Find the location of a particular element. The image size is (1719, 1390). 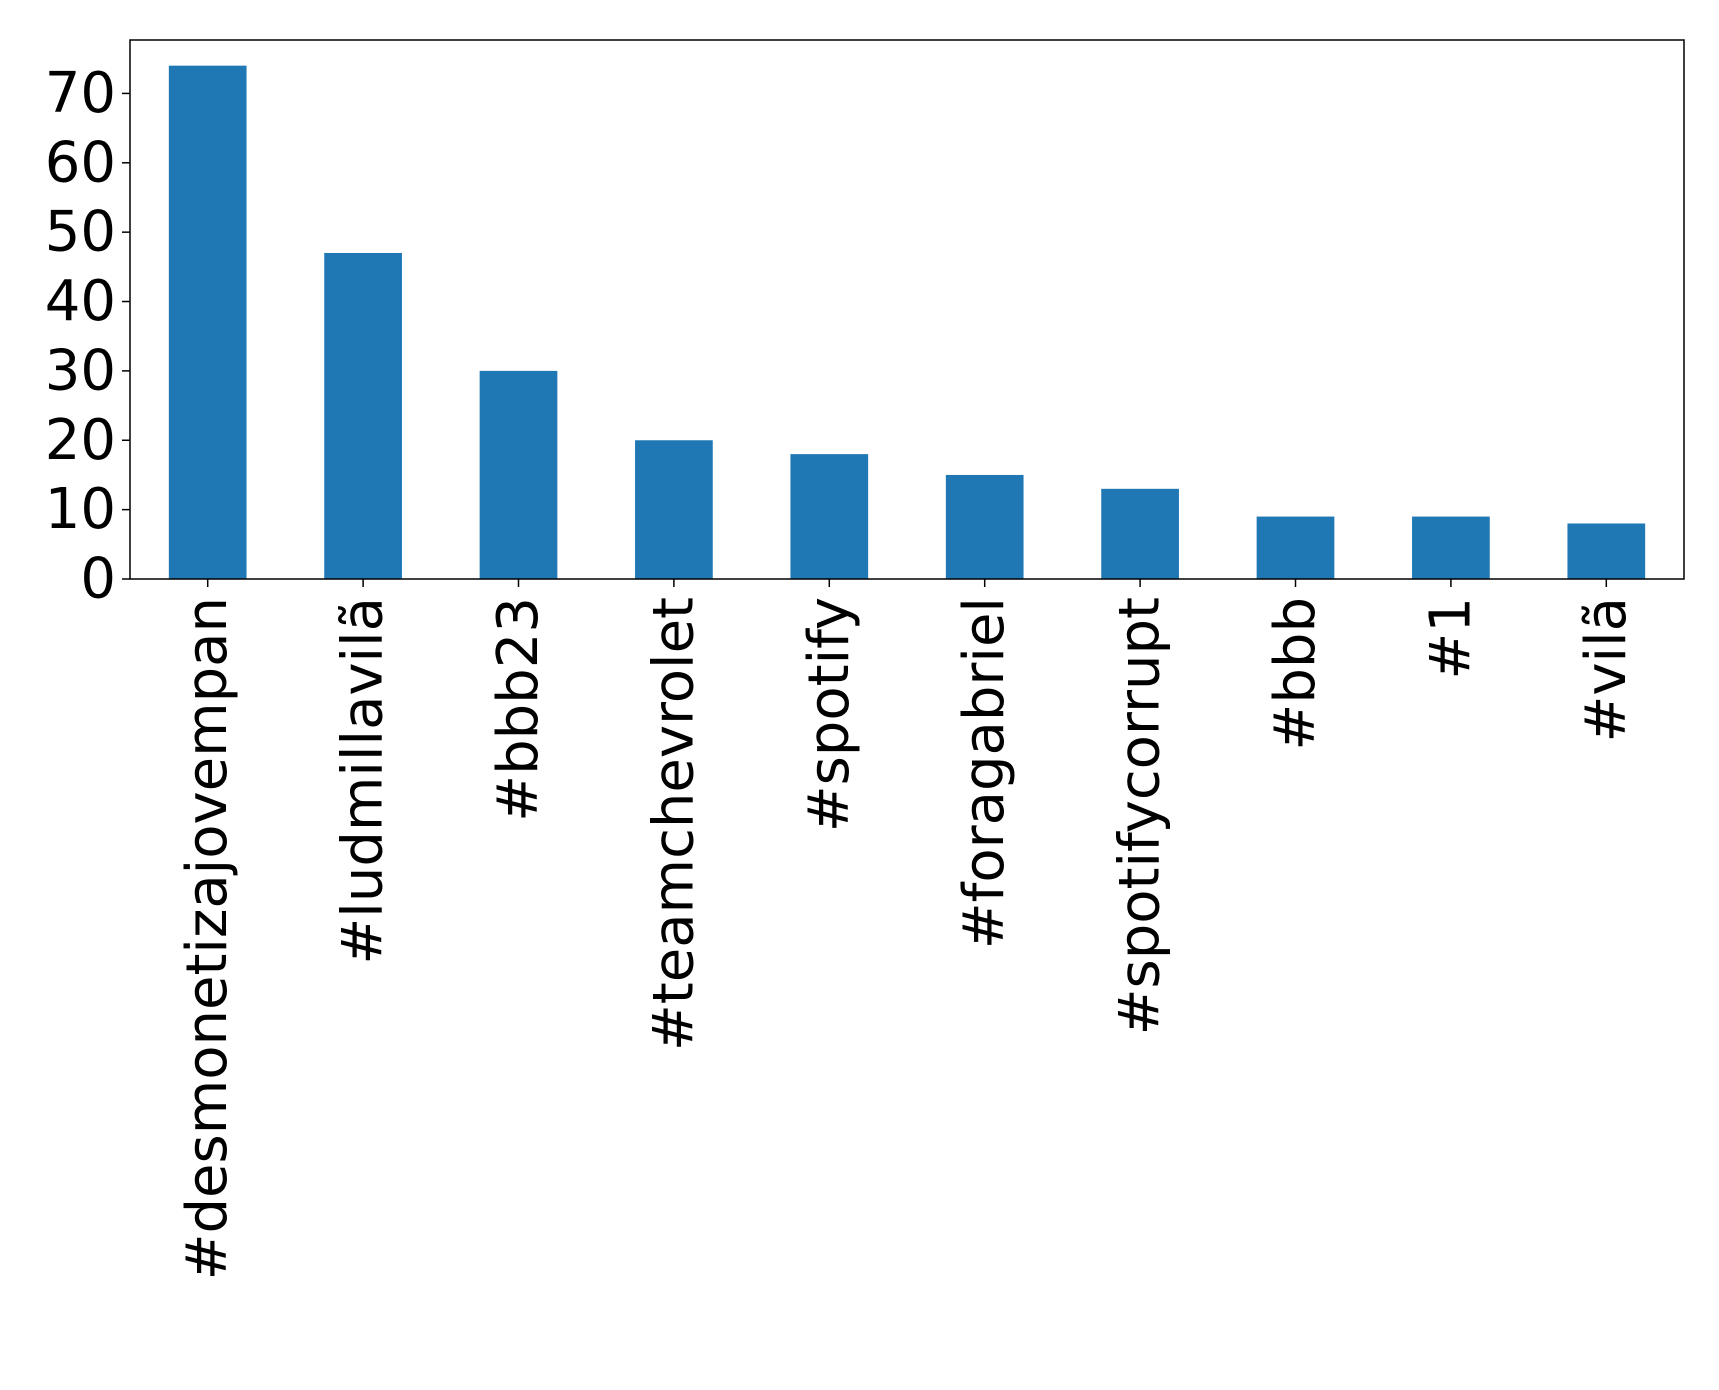

y-tick-label: 50 is located at coordinates (80, 232).